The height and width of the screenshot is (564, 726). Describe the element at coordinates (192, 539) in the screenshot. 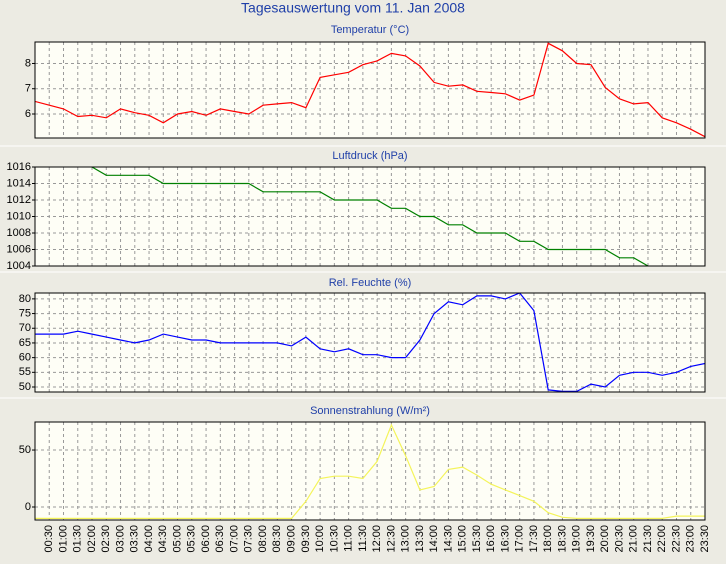

I see `x-tick-label: 05:30` at that location.